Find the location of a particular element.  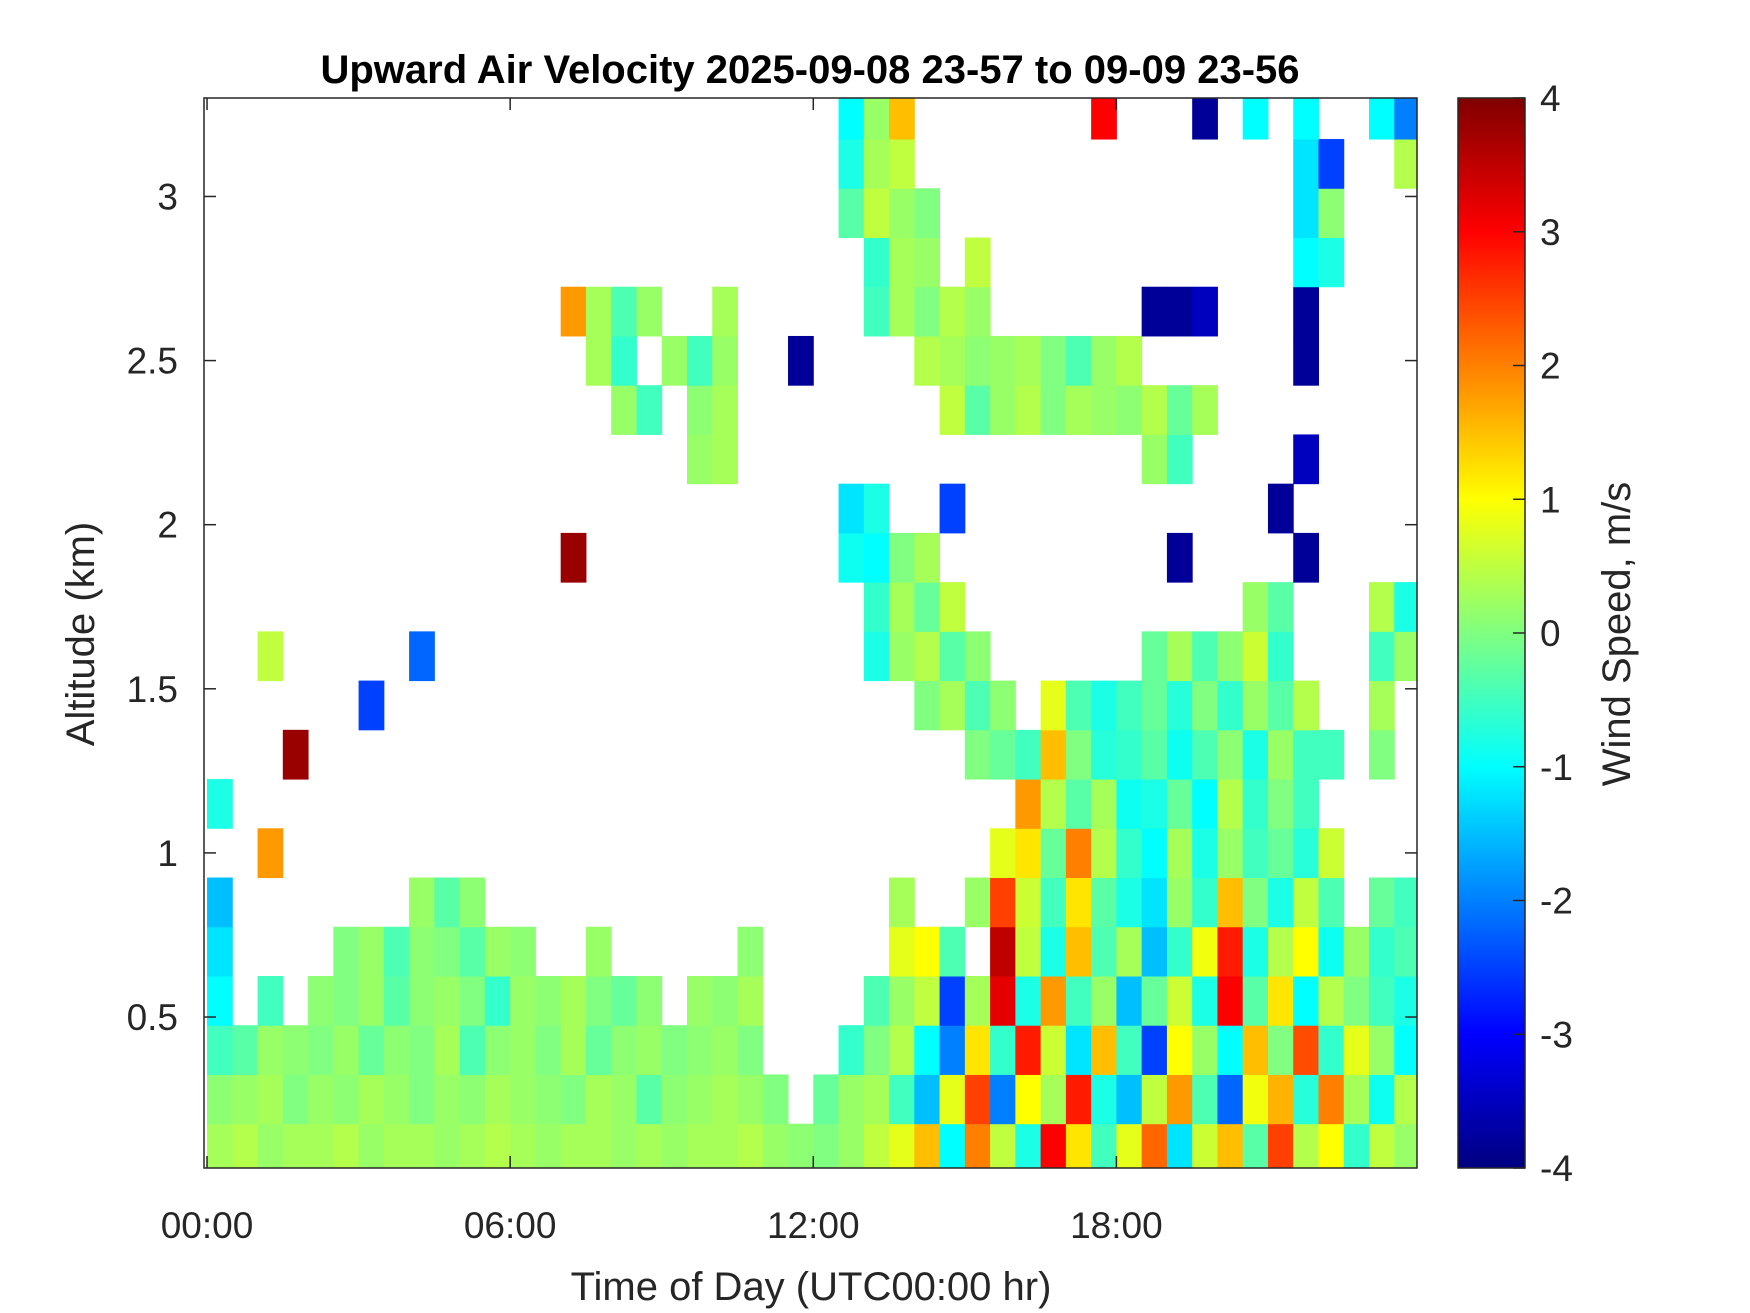

x-tick-label: 12:00 is located at coordinates (813, 1225).